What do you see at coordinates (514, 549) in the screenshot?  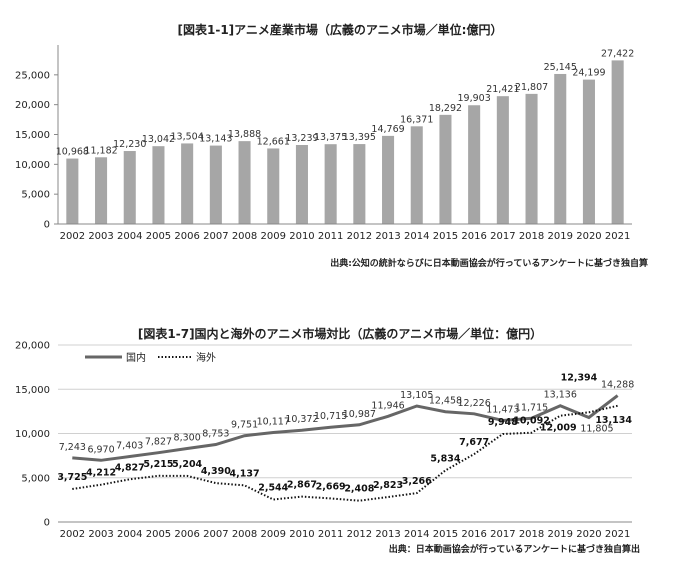 I see `line-chart-source: 出典：日本動画協会が行っているアンケートに基づき独自算出` at bounding box center [514, 549].